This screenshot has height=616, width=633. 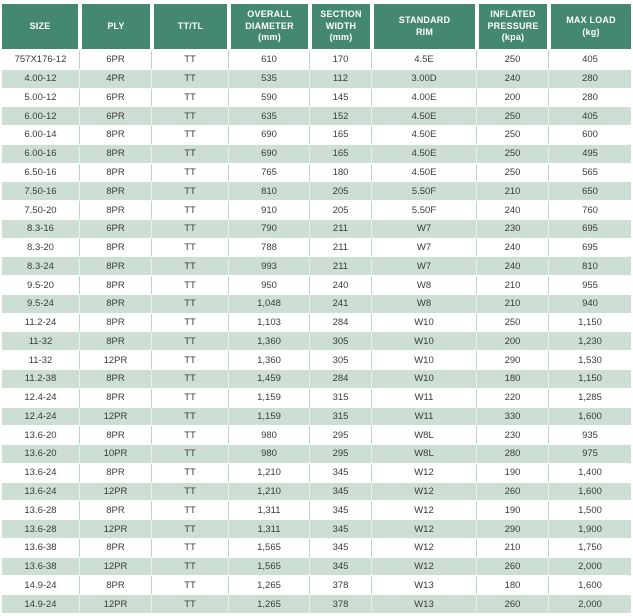 What do you see at coordinates (591, 229) in the screenshot?
I see `cell-max_load: 695` at bounding box center [591, 229].